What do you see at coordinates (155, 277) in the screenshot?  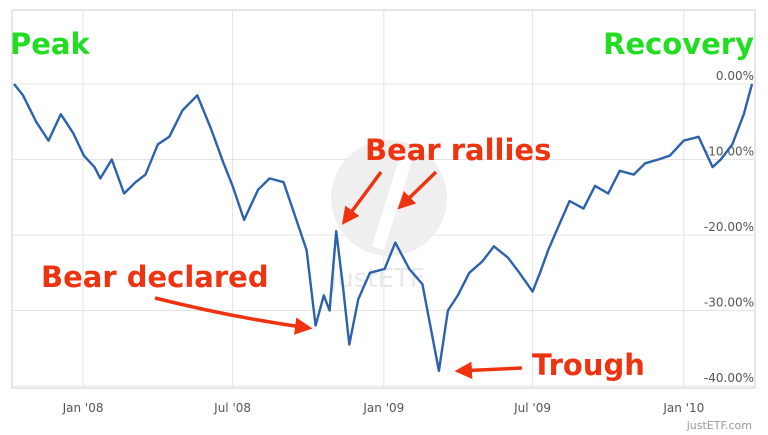 I see `bear-declared-label: Bear declared` at bounding box center [155, 277].